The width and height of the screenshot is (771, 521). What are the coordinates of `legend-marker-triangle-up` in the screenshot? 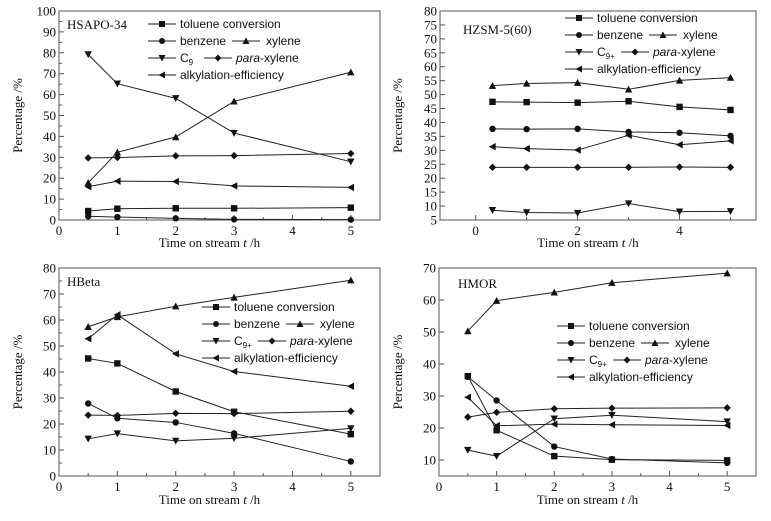 It's located at (655, 342).